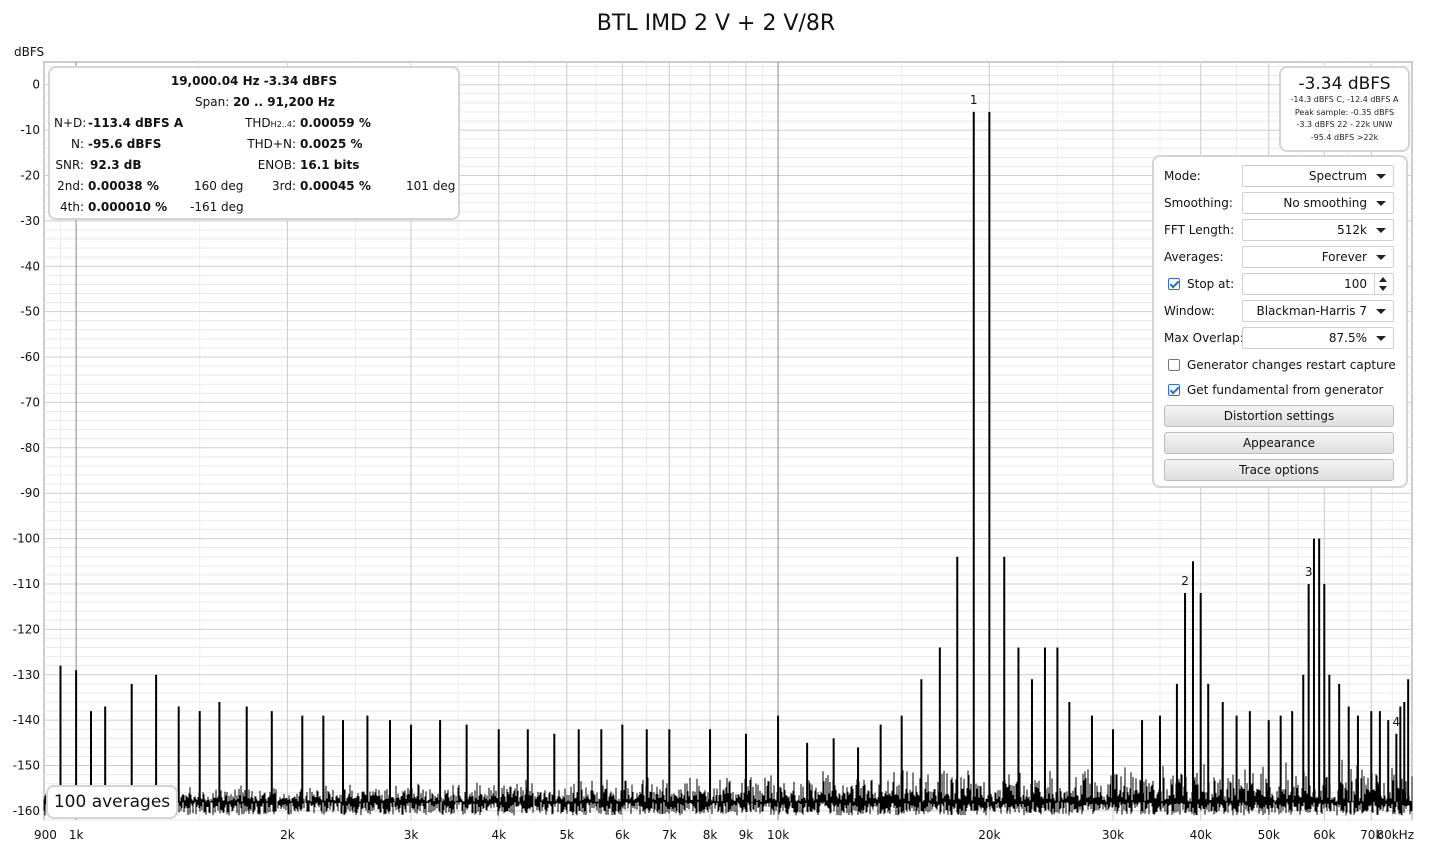 The height and width of the screenshot is (848, 1433). I want to click on max-overlap-value: 87.5%, so click(1347, 338).